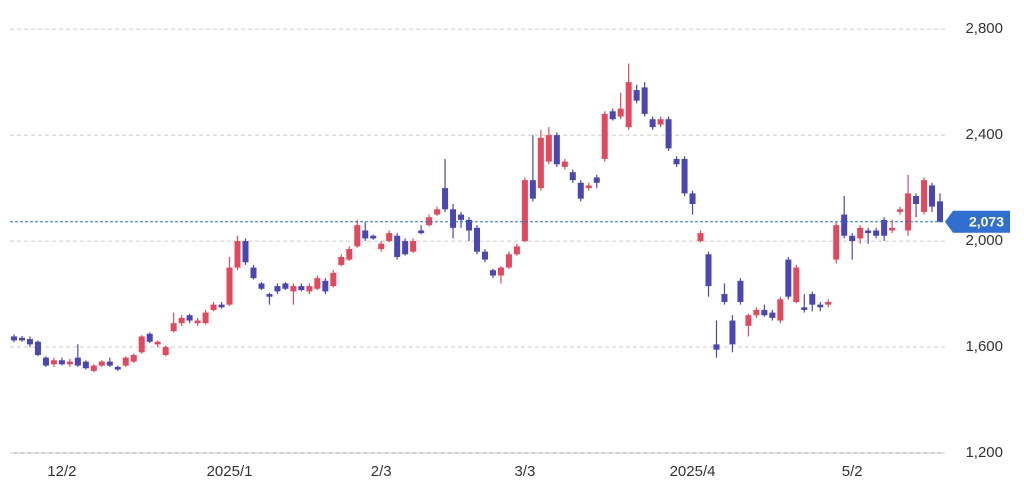  What do you see at coordinates (984, 346) in the screenshot?
I see `y-tick-label: 1,600` at bounding box center [984, 346].